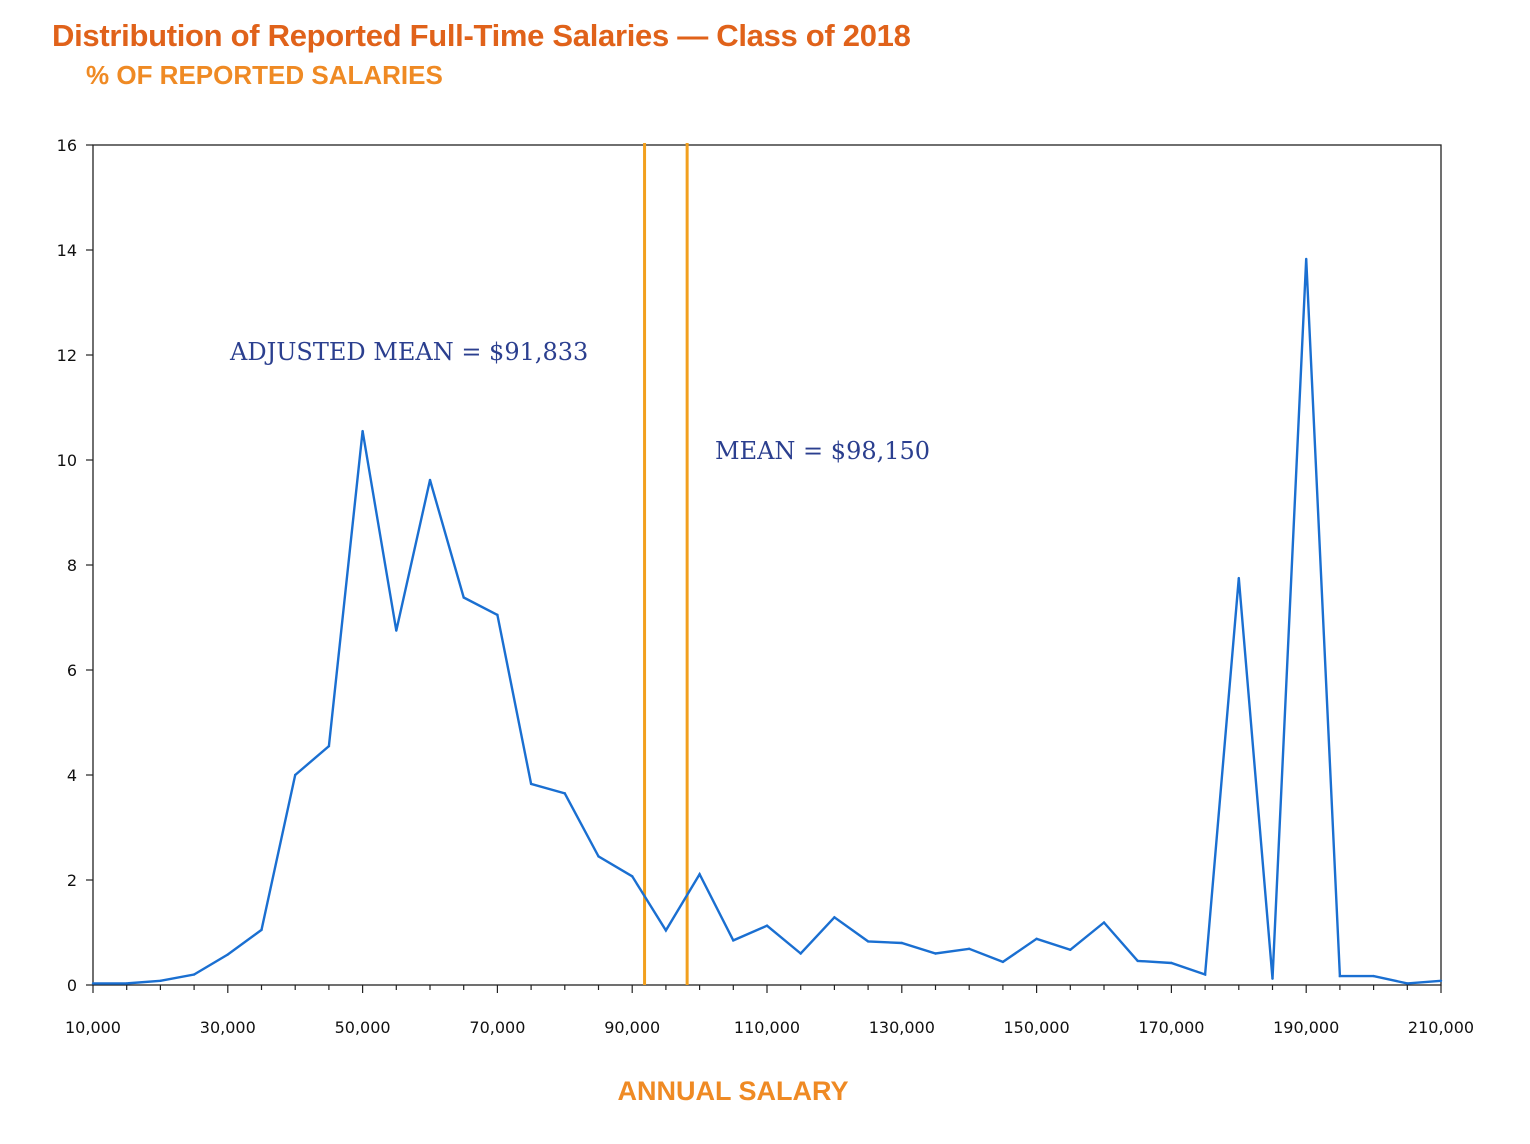 This screenshot has height=1144, width=1530. Describe the element at coordinates (264, 75) in the screenshot. I see `y-axis-label: % OF REPORTED SALARIES` at that location.